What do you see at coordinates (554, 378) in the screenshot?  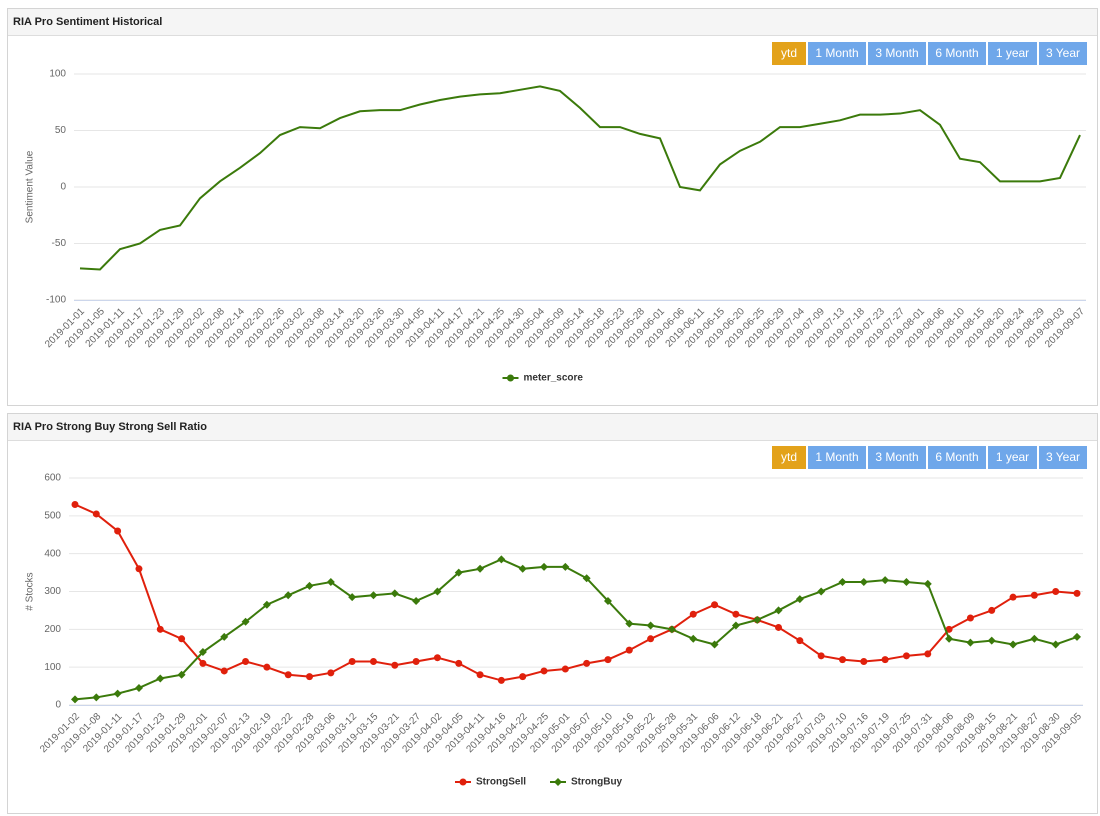 I see `legend-label: meter_score` at bounding box center [554, 378].